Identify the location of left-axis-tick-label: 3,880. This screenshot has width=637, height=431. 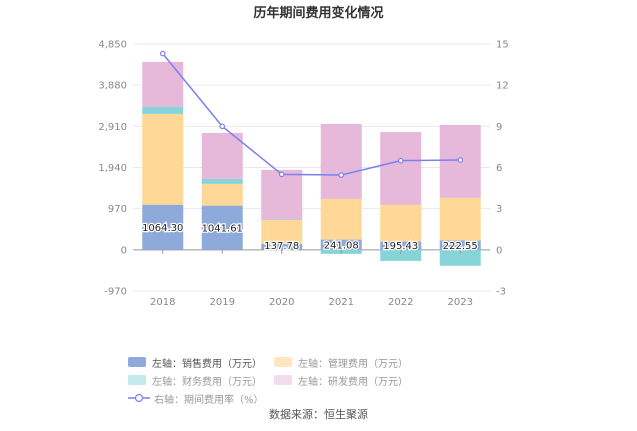
(112, 86).